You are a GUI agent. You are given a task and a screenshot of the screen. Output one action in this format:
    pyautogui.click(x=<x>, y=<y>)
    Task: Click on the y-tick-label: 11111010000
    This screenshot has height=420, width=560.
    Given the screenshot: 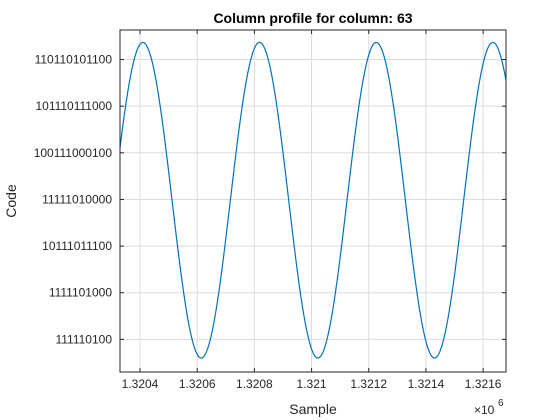 What is the action you would take?
    pyautogui.click(x=77, y=199)
    